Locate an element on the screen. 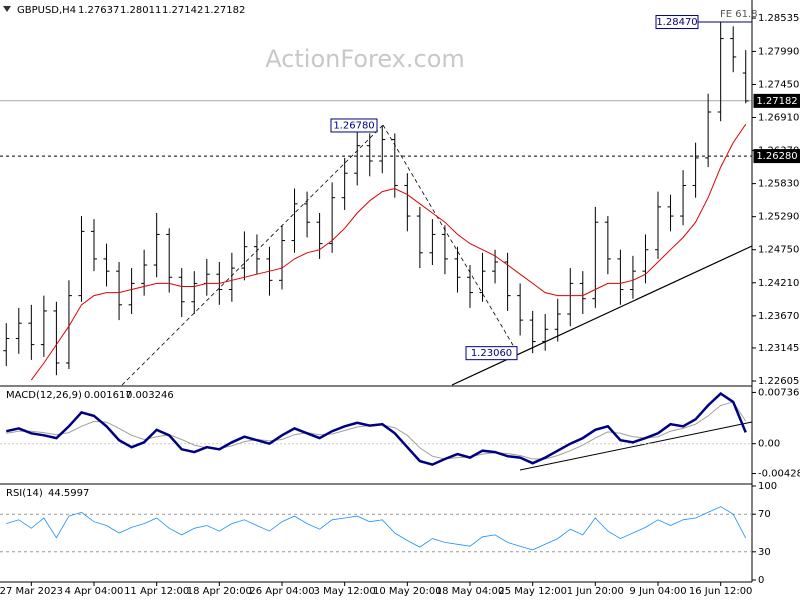 The height and width of the screenshot is (600, 800). watermark: ActionForex.com is located at coordinates (365, 59).